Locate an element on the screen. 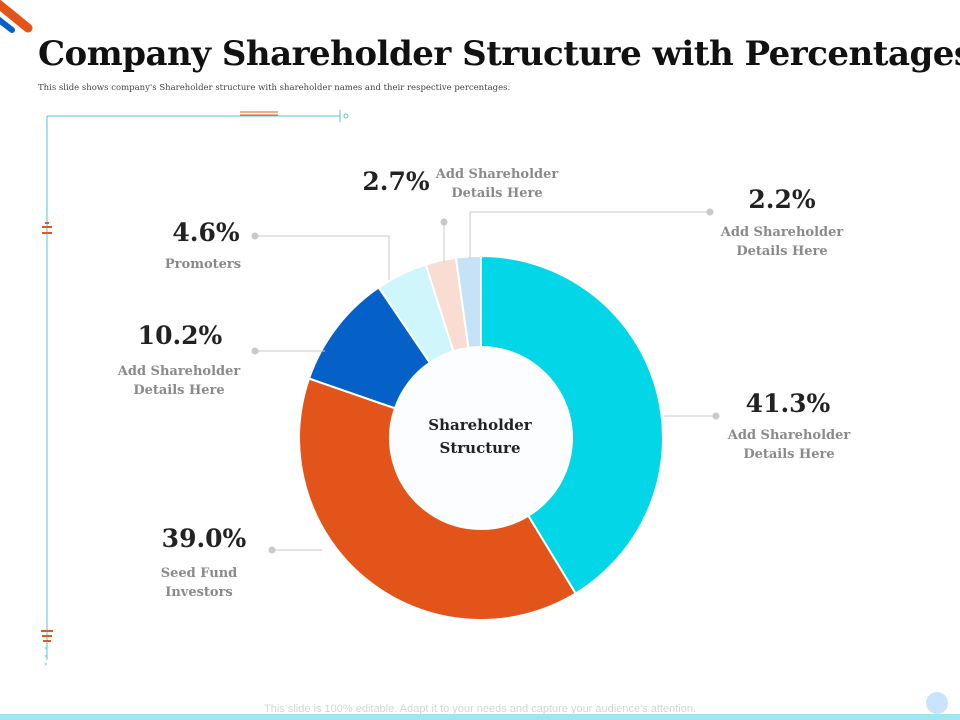 Image resolution: width=960 pixels, height=720 pixels. slice-label-3: Promoters is located at coordinates (203, 264).